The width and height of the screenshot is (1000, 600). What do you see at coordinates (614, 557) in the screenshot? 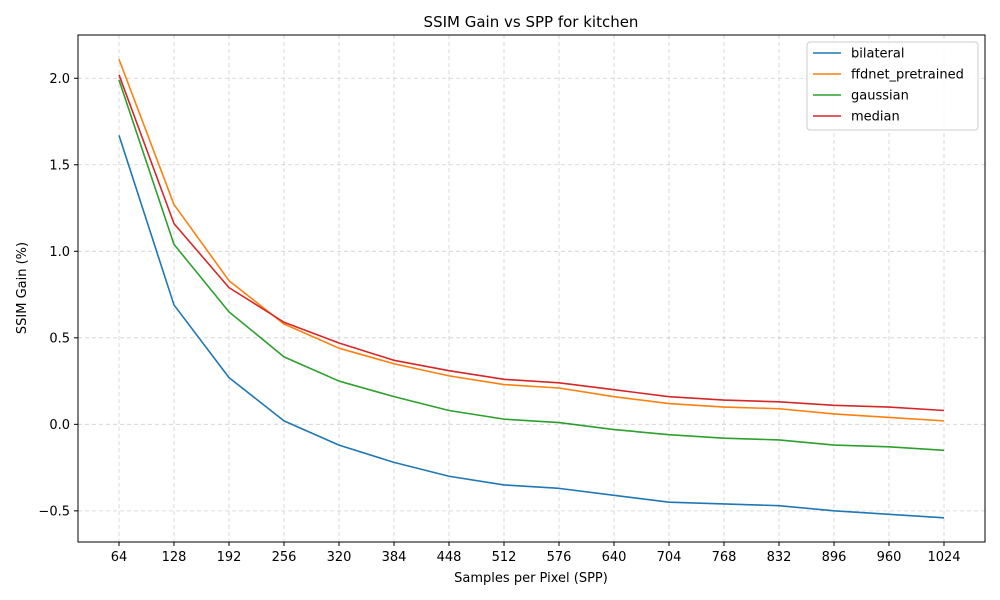
I see `x-tick-label: 640` at bounding box center [614, 557].